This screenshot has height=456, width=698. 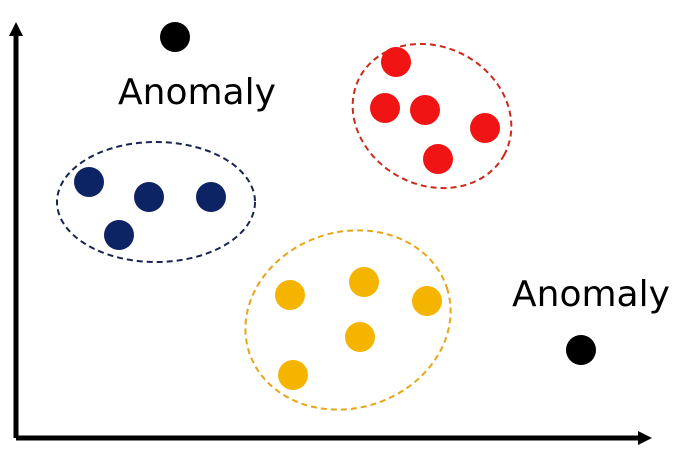 I want to click on anomaly-label-bottom-right: Anomaly, so click(x=591, y=294).